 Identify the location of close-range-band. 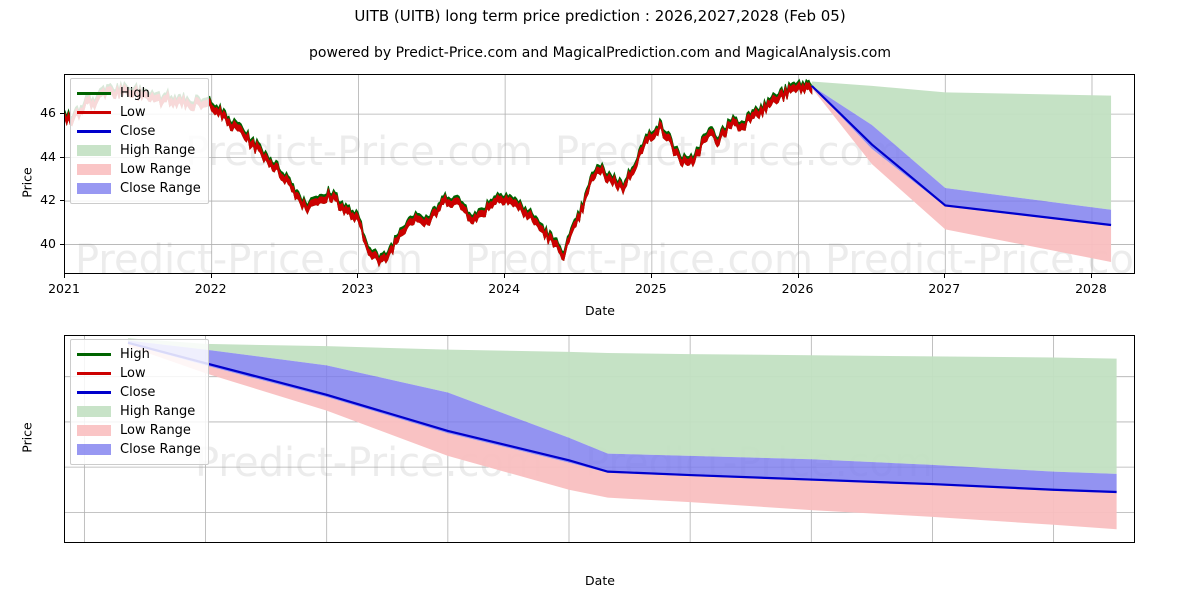
(961, 156).